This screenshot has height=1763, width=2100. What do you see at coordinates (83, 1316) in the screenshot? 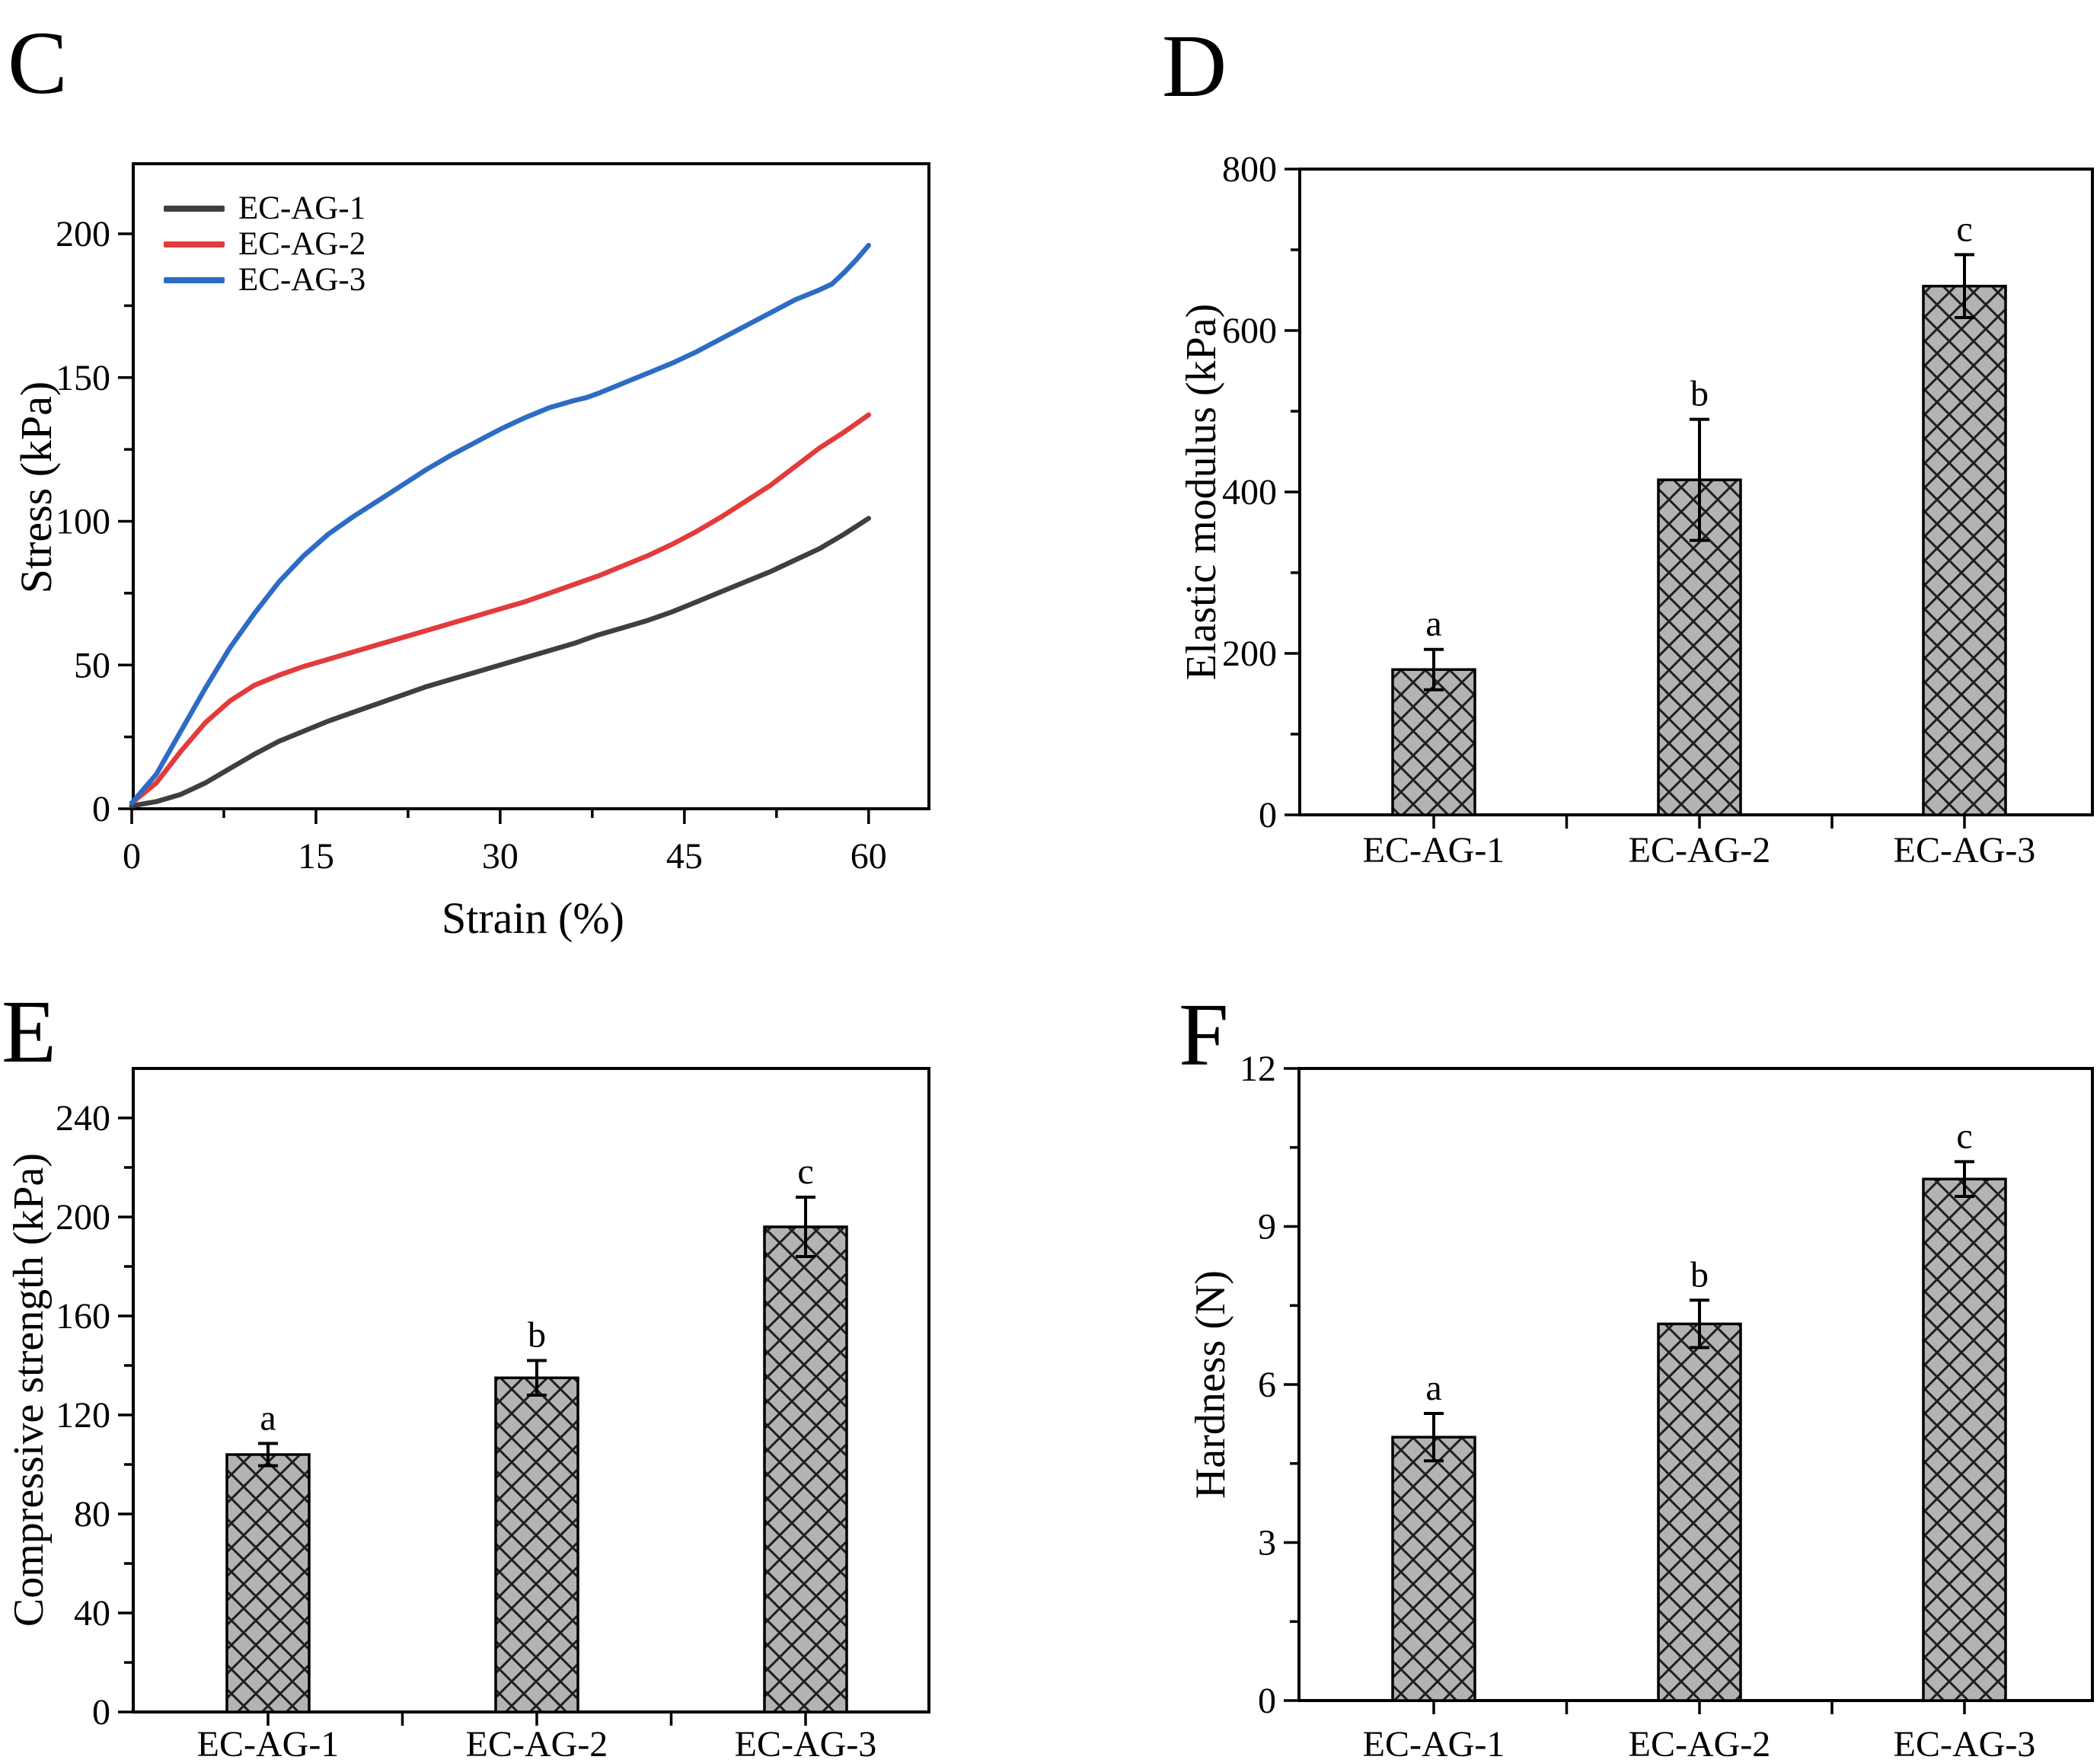
I see `y-tick-label: 160` at bounding box center [83, 1316].